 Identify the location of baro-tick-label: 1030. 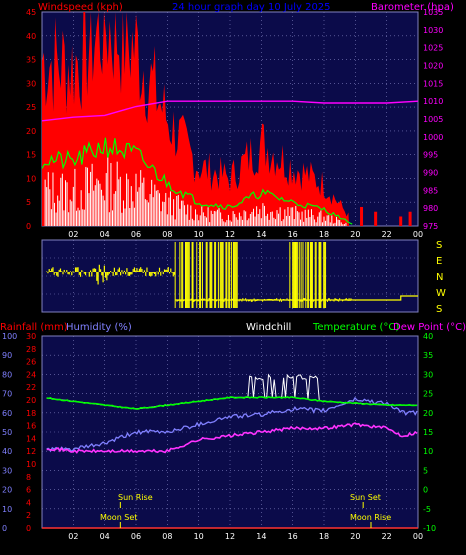
(433, 30).